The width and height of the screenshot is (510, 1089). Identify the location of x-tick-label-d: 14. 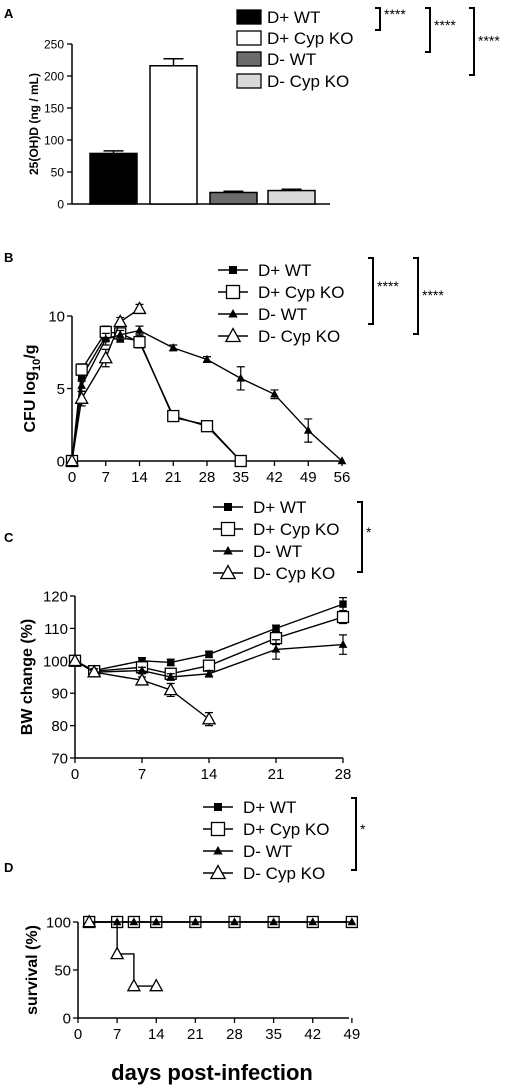
(156, 1034).